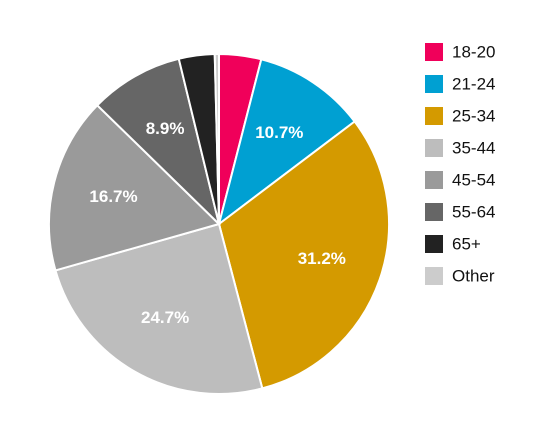  I want to click on legend-label: 55-64, so click(473, 211).